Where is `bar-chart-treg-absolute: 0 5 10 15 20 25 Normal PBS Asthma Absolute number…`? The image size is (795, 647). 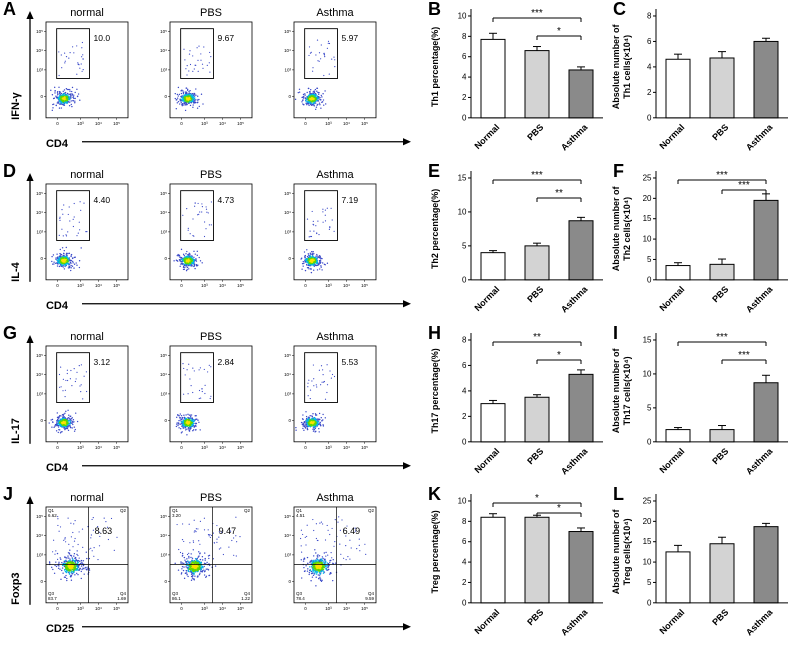 bar-chart-treg-absolute: 0 5 10 15 20 25 Normal PBS Asthma Absolute number… is located at coordinates (699, 566).